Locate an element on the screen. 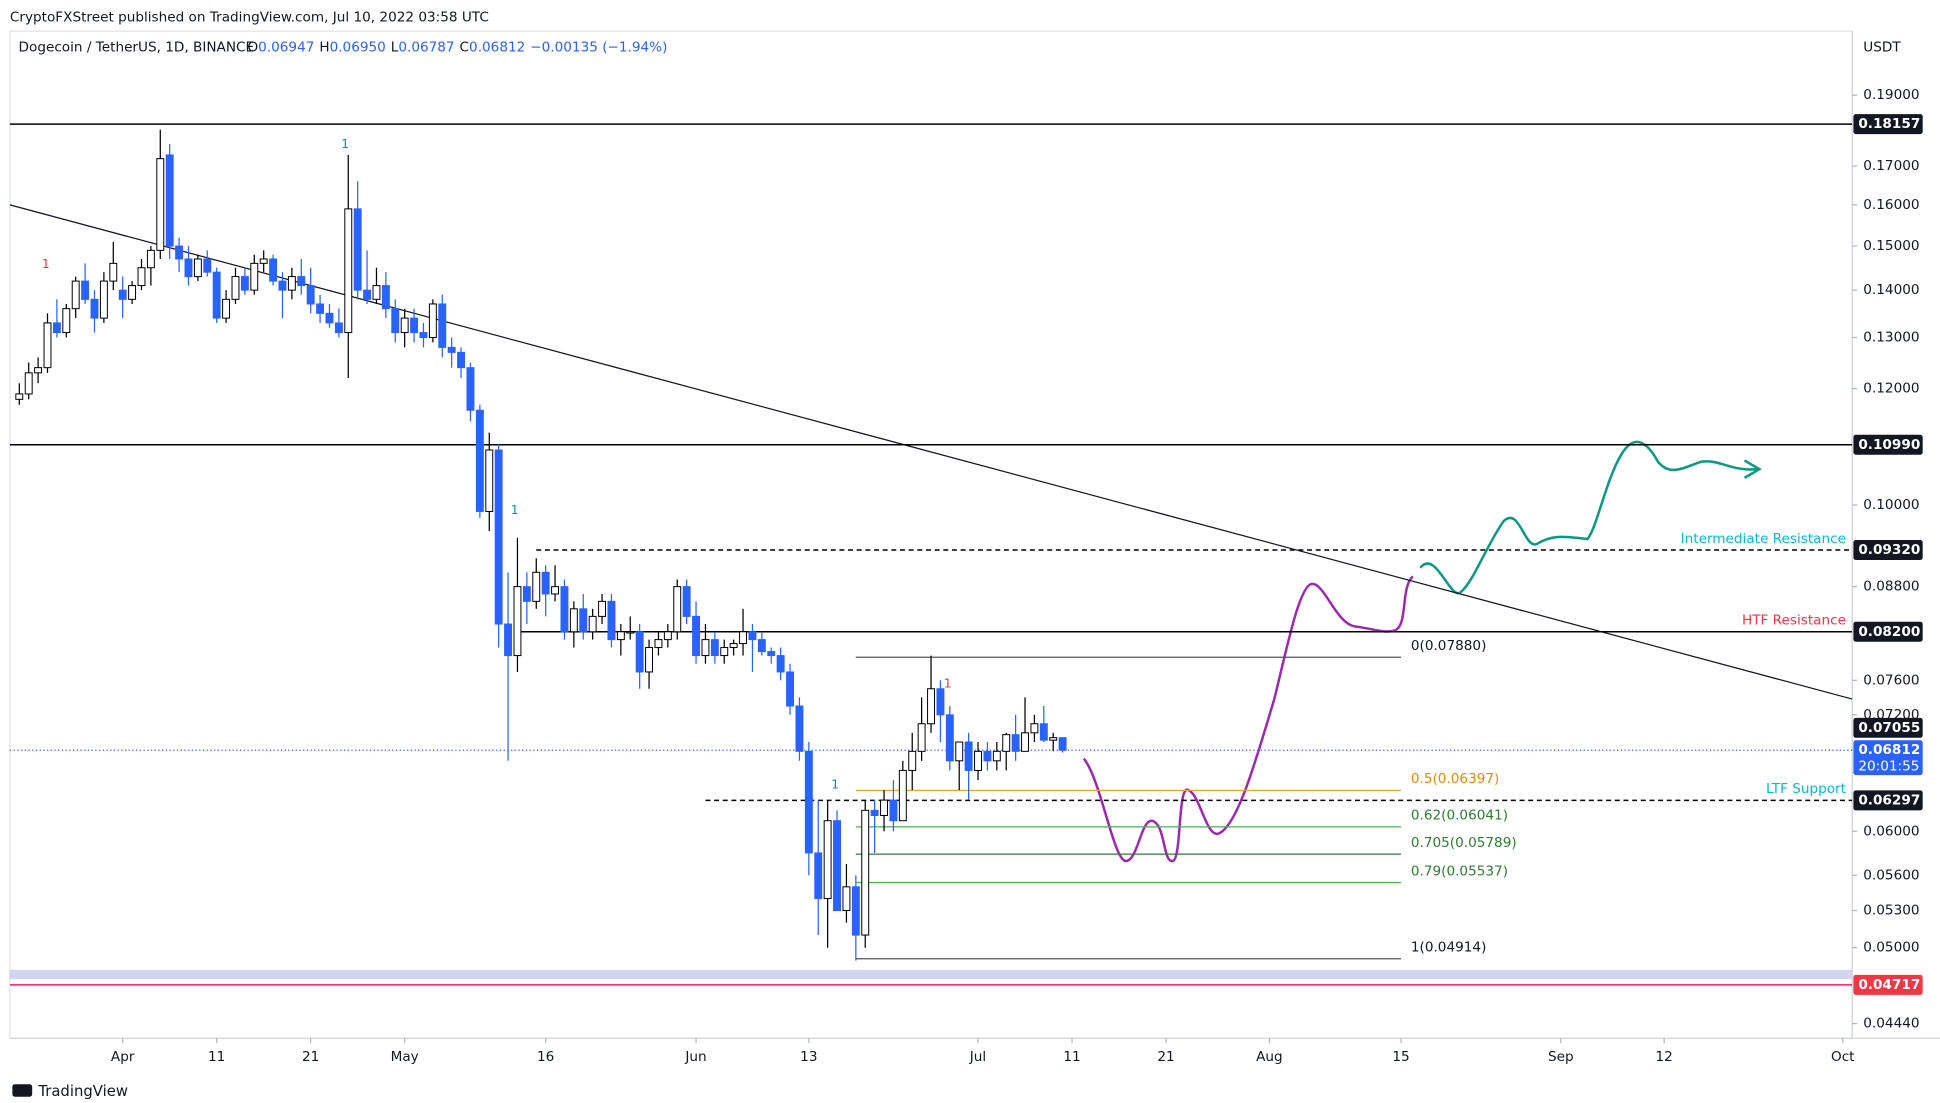  x-tick-label: 13 is located at coordinates (808, 1057).